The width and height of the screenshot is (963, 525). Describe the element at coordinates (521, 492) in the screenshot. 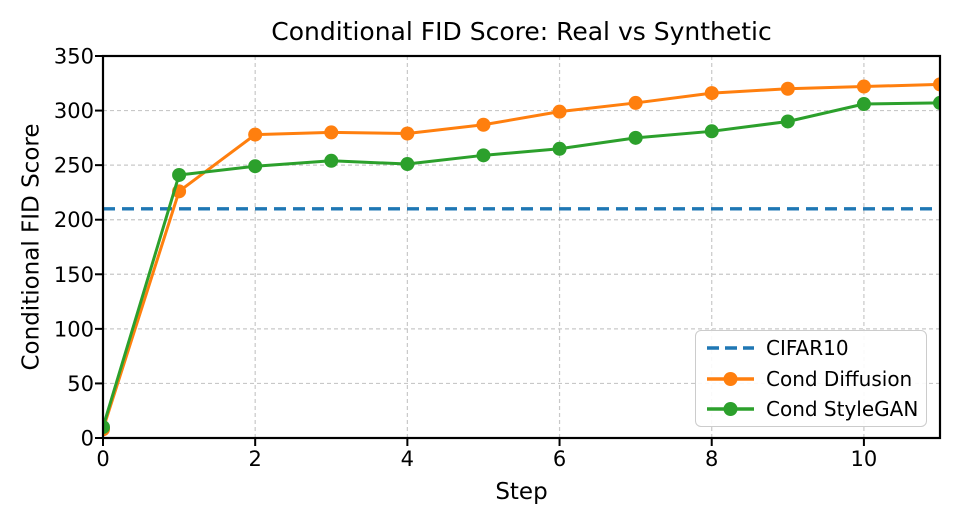

I see `x-axis-label: Step` at that location.